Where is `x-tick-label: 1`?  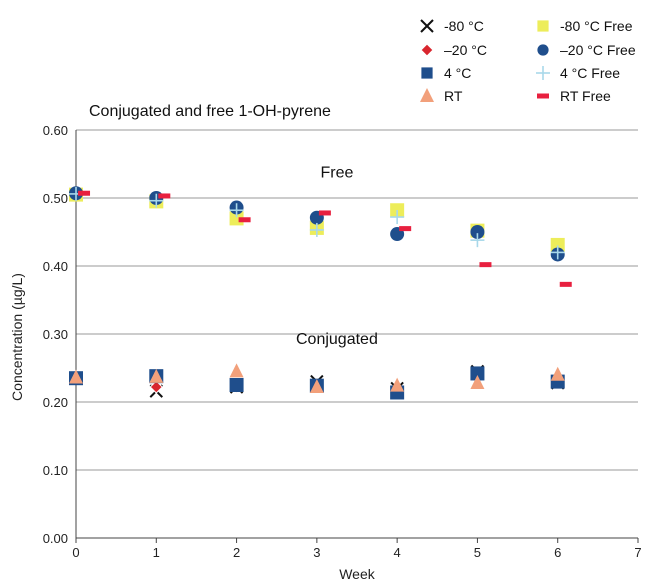 x-tick-label: 1 is located at coordinates (156, 552).